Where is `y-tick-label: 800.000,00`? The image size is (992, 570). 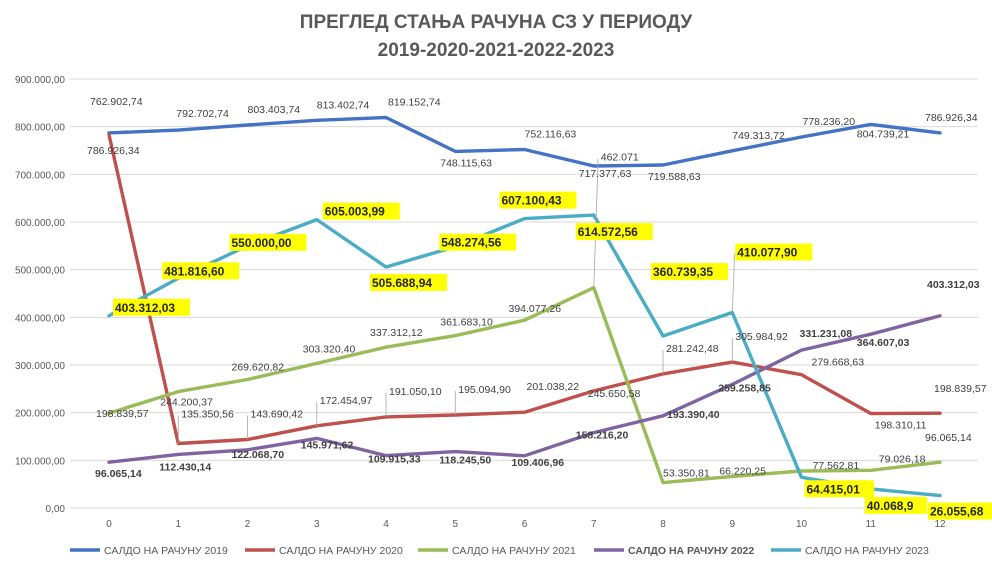 y-tick-label: 800.000,00 is located at coordinates (40, 128).